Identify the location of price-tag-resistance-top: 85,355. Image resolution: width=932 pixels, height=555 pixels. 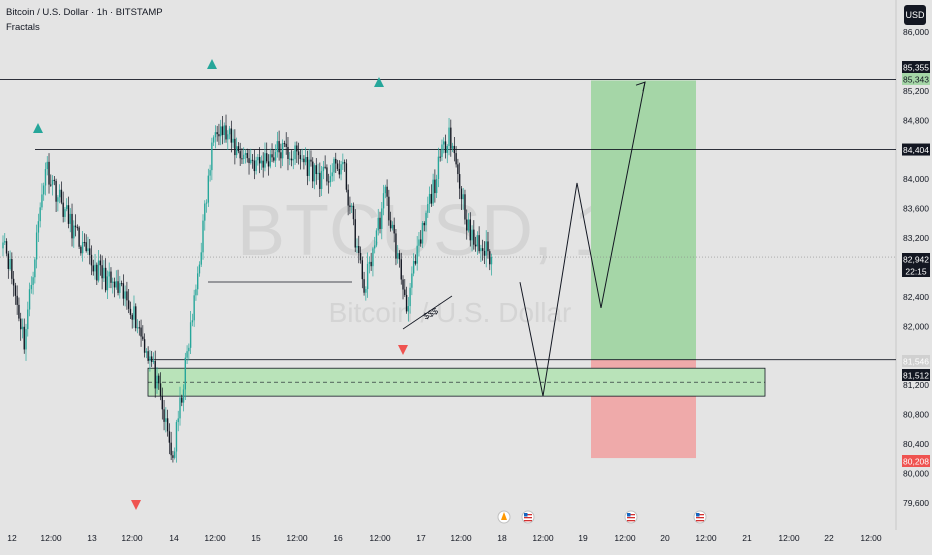
(916, 68).